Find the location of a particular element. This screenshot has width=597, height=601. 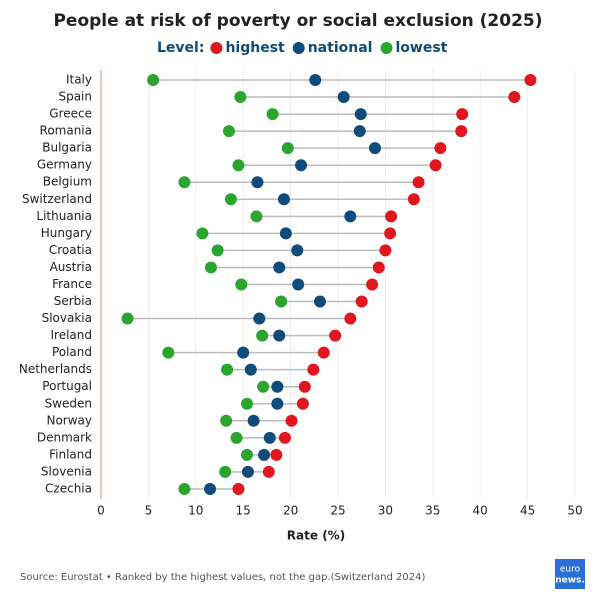

y-tick-label: Sweden is located at coordinates (68, 403).